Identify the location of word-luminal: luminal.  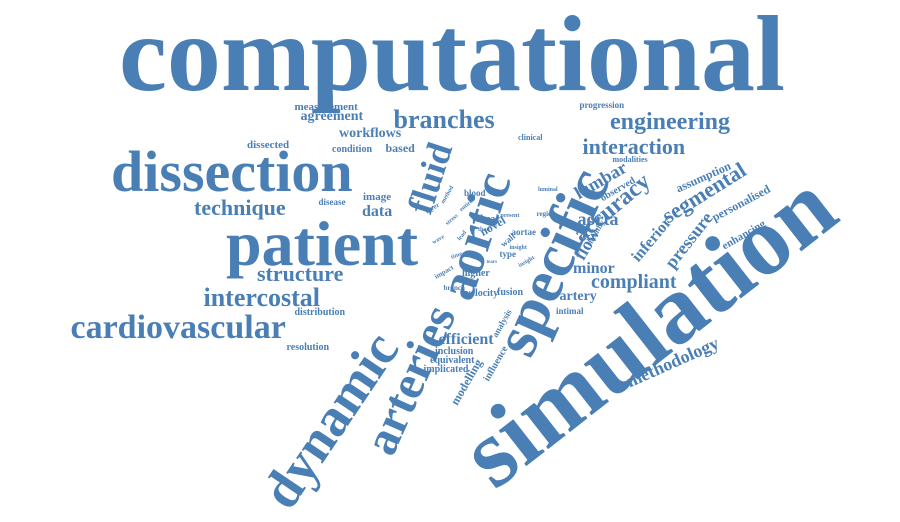
(548, 190).